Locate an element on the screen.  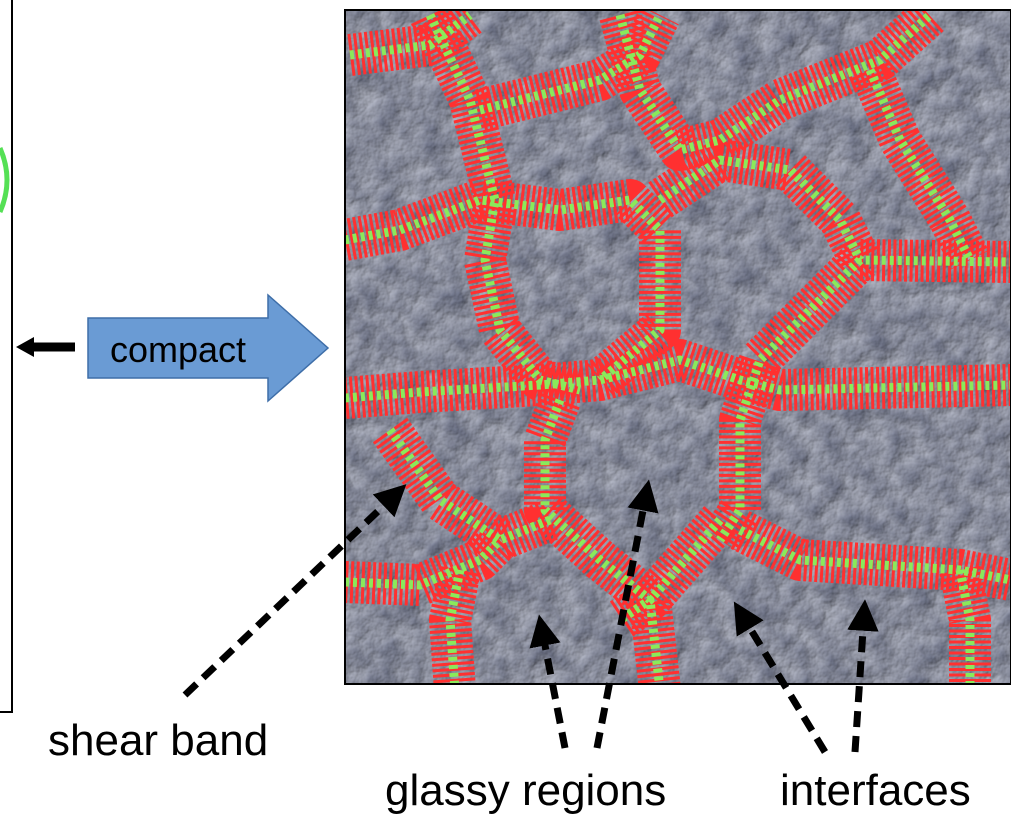
frame is located at coordinates (6, 356).